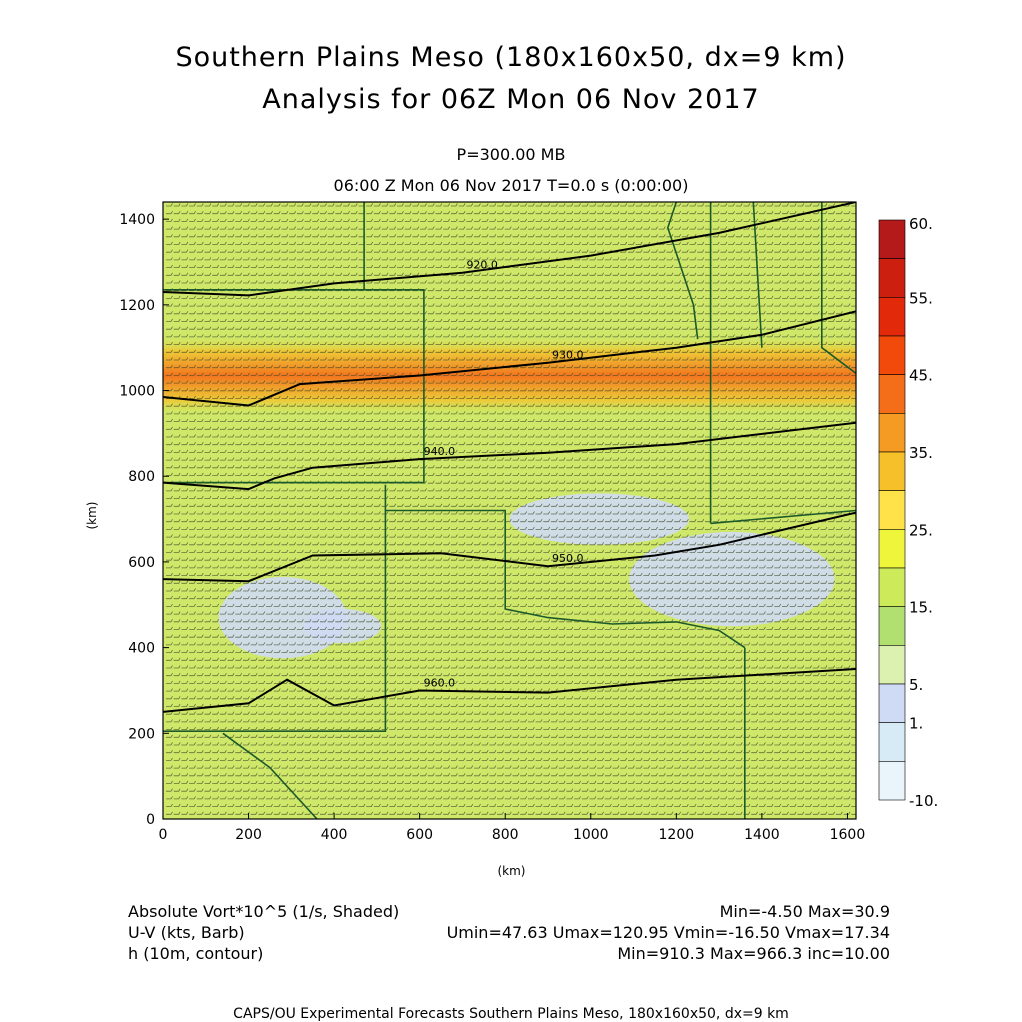 The height and width of the screenshot is (1022, 1022). Describe the element at coordinates (921, 224) in the screenshot. I see `colorbar-label: 60.` at that location.